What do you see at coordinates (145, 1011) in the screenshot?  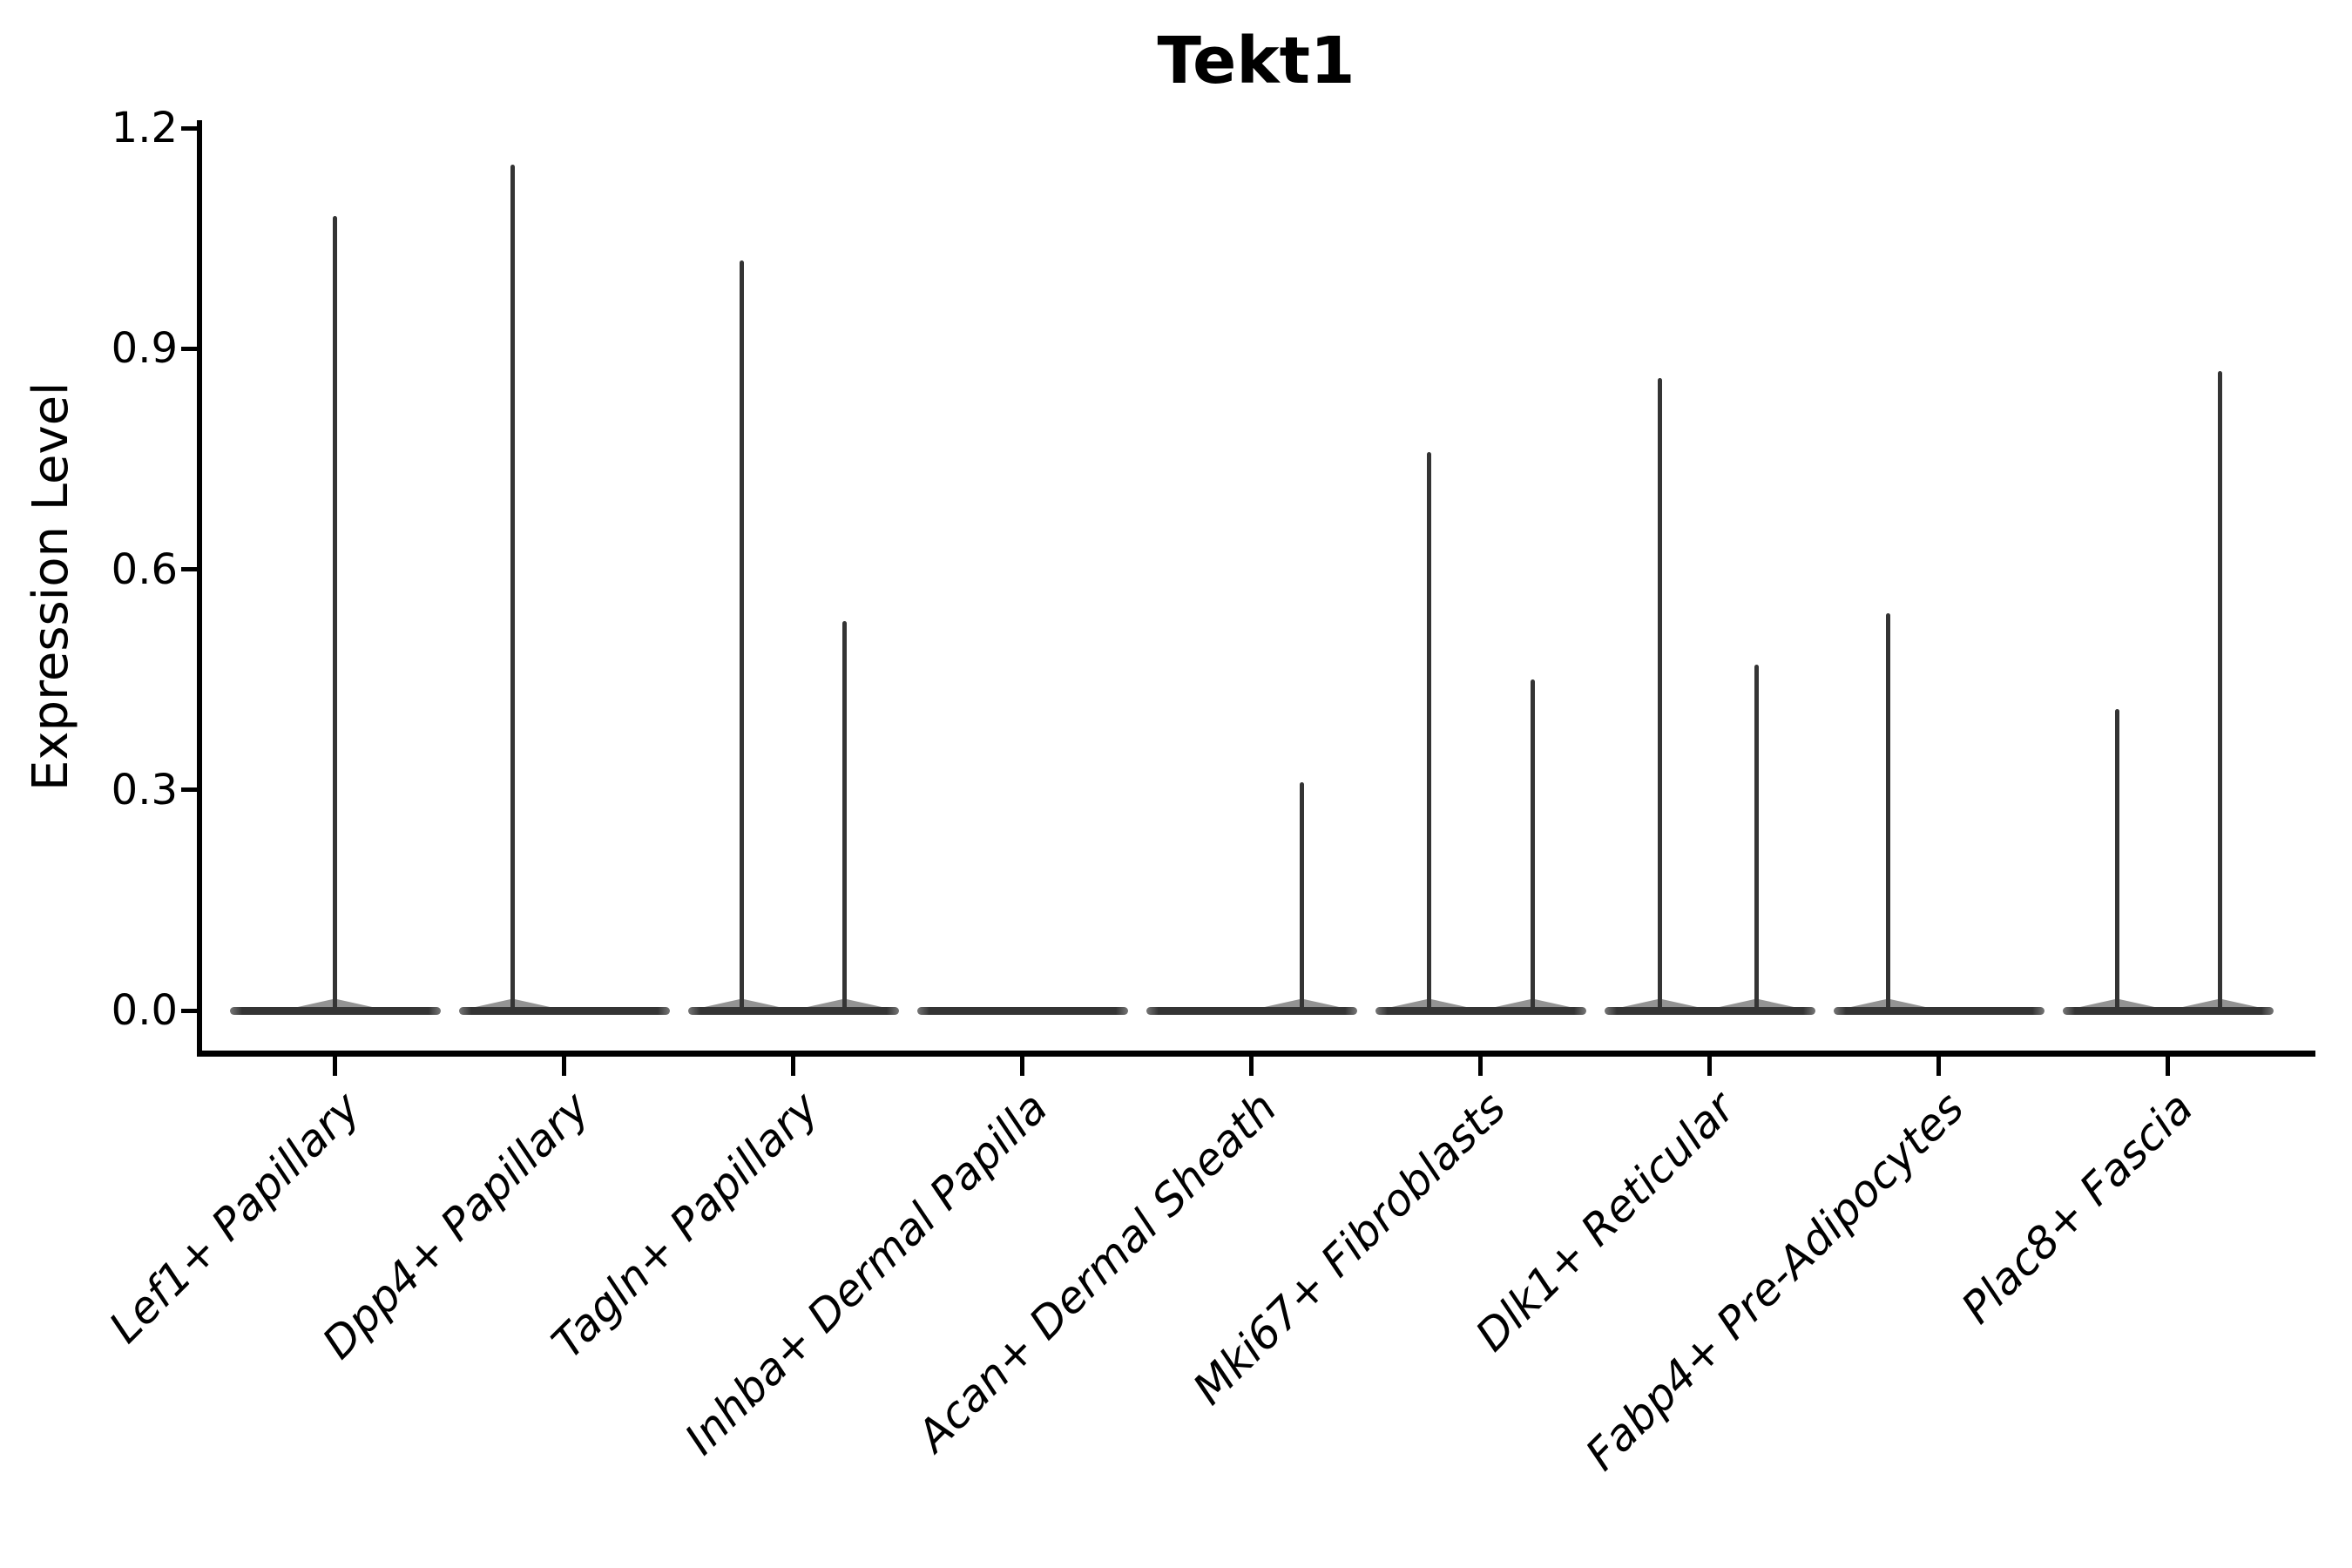 I see `y-tick-label: 0.0` at bounding box center [145, 1011].